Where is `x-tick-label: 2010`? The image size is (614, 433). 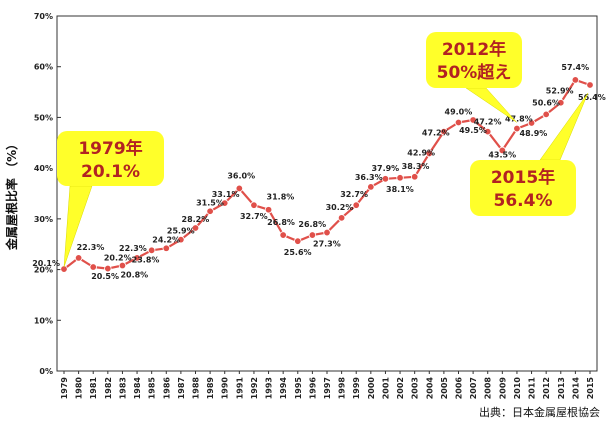 x-tick-label: 2010 is located at coordinates (517, 388).